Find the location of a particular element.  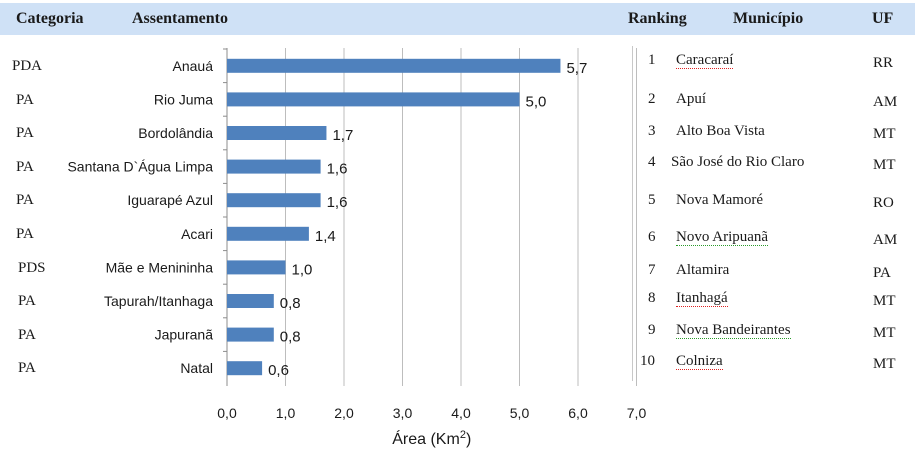

header-band is located at coordinates (457, 19).